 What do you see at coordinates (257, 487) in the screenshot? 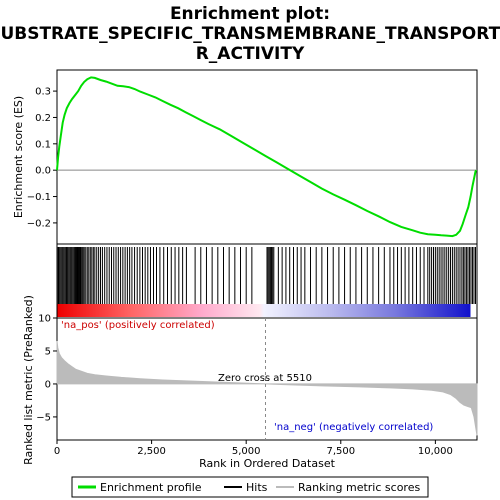
I see `legend-label-hits: Hits` at bounding box center [257, 487].